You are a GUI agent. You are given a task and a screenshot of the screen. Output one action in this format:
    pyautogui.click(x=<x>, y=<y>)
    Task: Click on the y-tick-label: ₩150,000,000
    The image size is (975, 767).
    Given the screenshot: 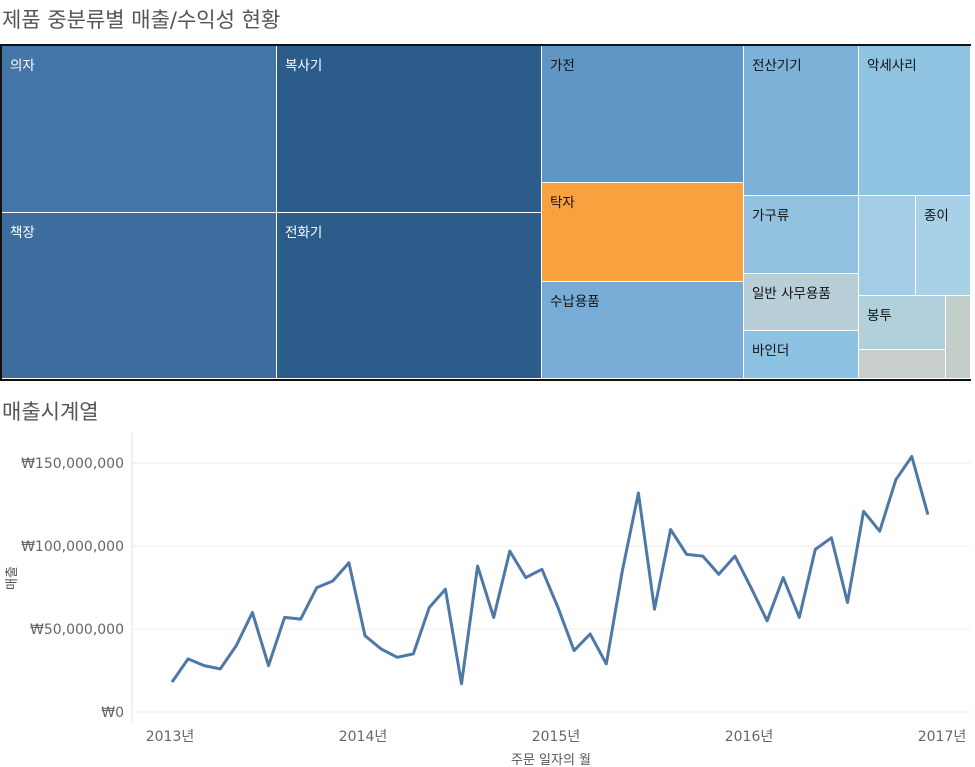 What is the action you would take?
    pyautogui.click(x=72, y=464)
    